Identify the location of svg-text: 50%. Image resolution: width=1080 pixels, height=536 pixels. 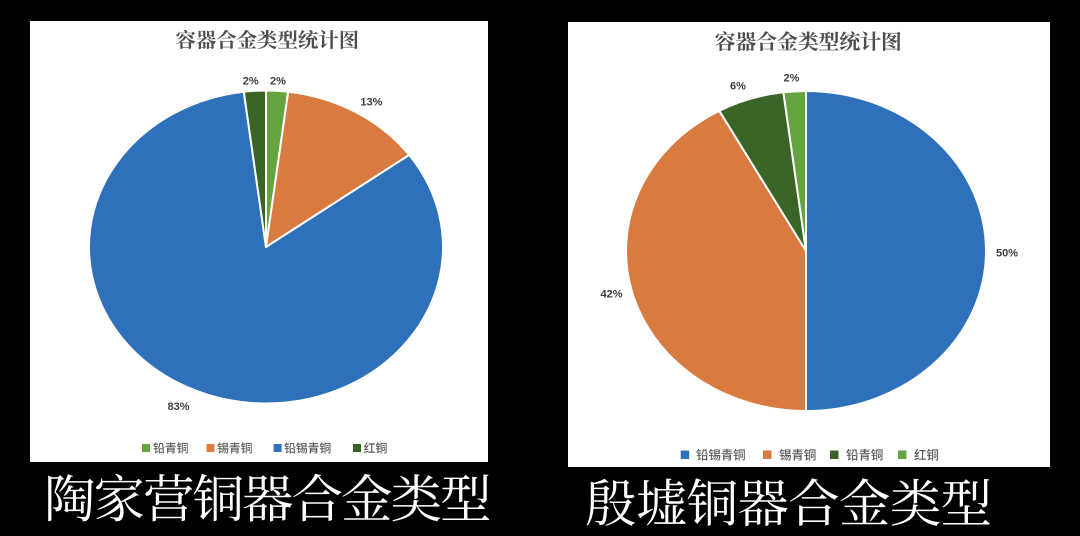
(1007, 254).